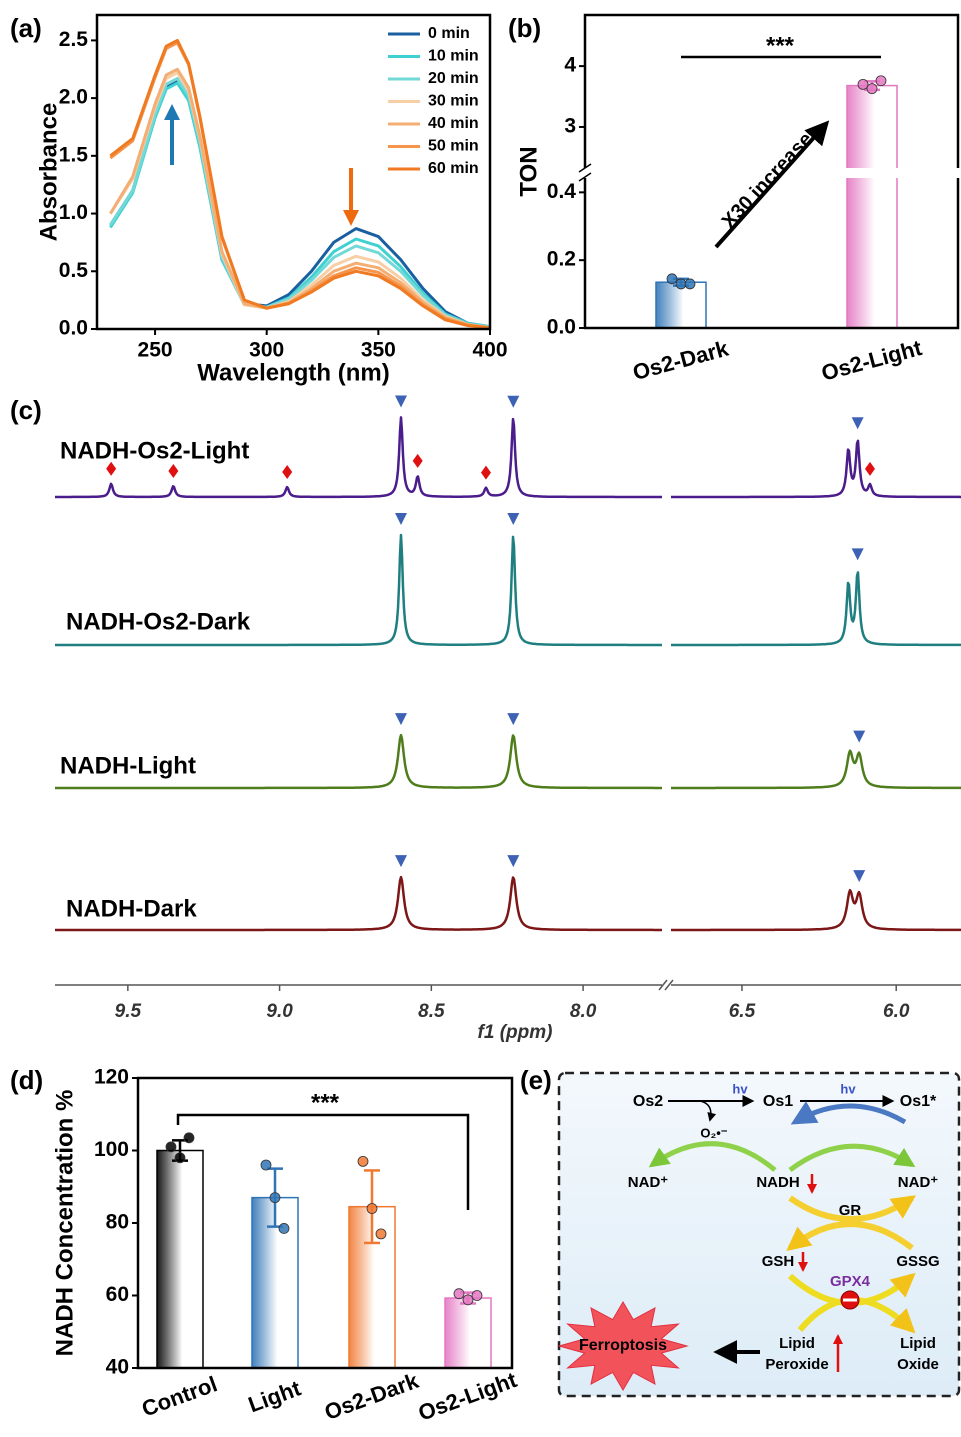 This screenshot has width=961, height=1437. What do you see at coordinates (117, 1294) in the screenshot?
I see `y-tick-label: 60` at bounding box center [117, 1294].